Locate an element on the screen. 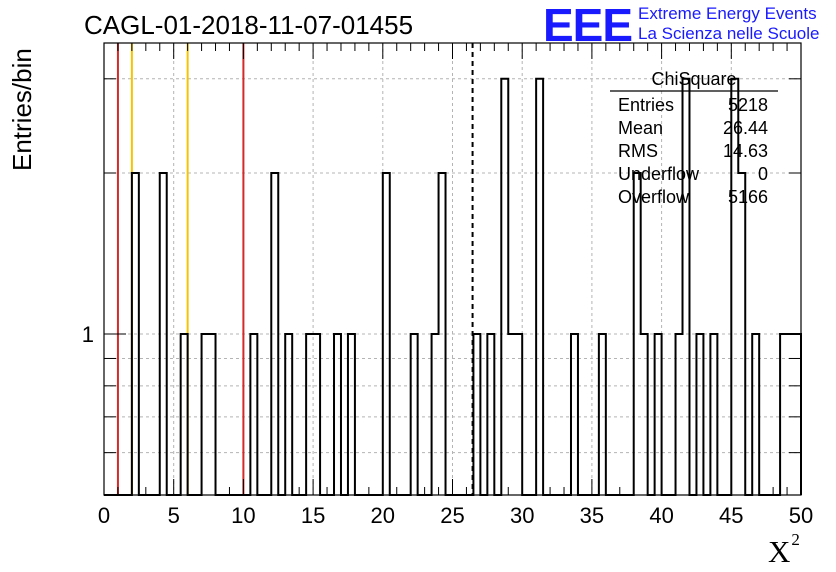 This screenshot has height=572, width=836. stats-row-label: Mean is located at coordinates (640, 128).